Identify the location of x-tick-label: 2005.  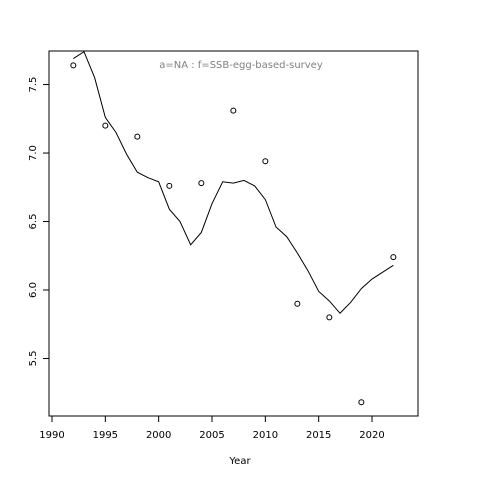
(211, 435).